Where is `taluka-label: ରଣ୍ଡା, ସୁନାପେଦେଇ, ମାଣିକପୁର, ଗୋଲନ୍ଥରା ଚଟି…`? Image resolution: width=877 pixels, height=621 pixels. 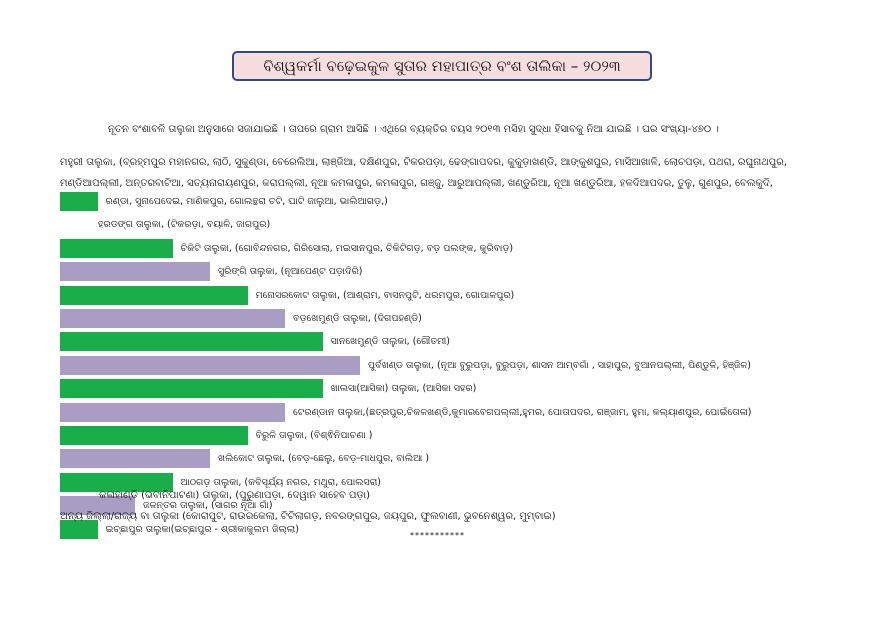 taluka-label: ରଣ୍ଡା, ସୁନାପେଦେଇ, ମାଣିକପୁର, ଗୋଲନ୍ଥରା ଚଟି… is located at coordinates (246, 201).